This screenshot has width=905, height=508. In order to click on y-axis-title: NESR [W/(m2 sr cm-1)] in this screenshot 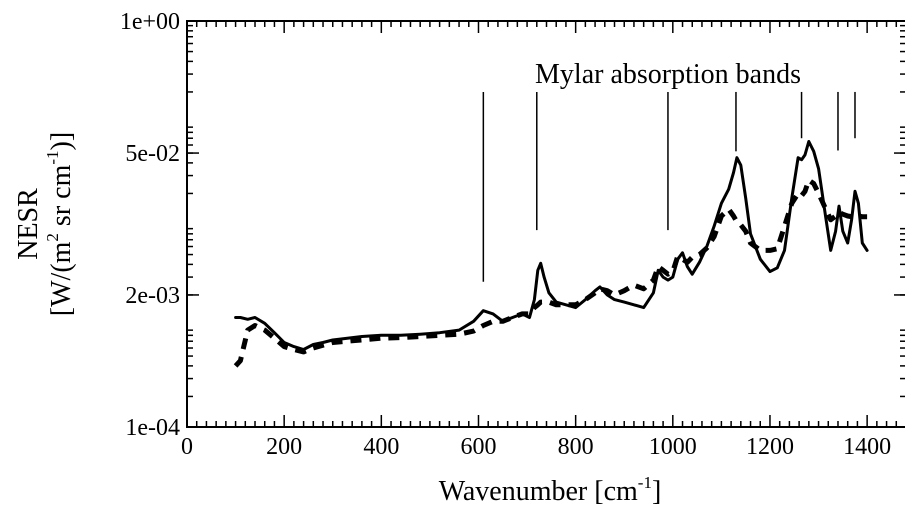, I will do `click(45, 224)`.